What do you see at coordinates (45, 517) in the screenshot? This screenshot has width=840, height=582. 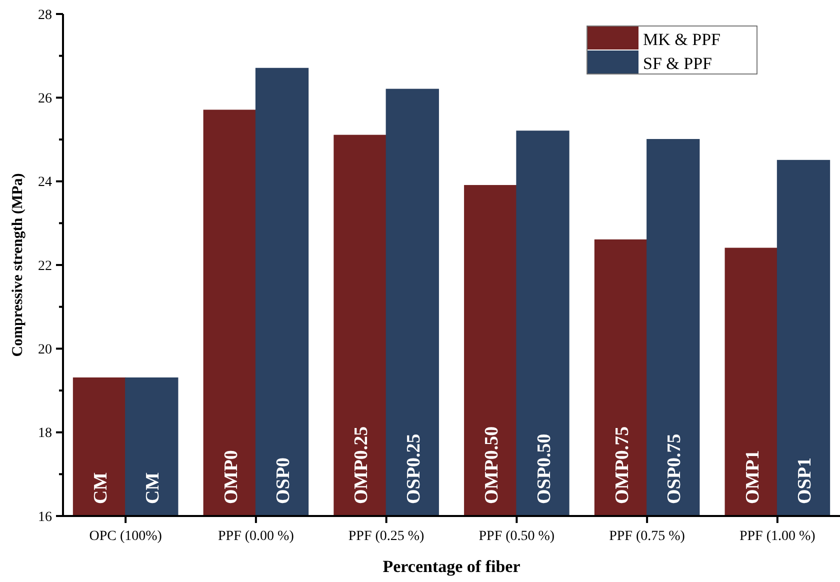 I see `y-tick-label: 16` at bounding box center [45, 517].